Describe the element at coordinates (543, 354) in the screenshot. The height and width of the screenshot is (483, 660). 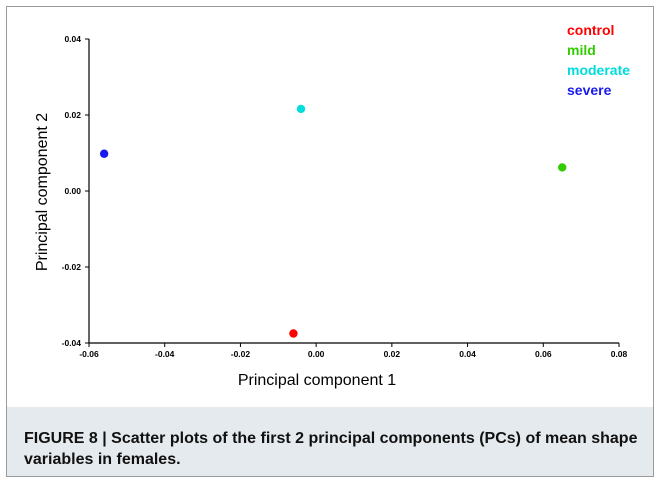
I see `x-tick-label: 0.06` at that location.